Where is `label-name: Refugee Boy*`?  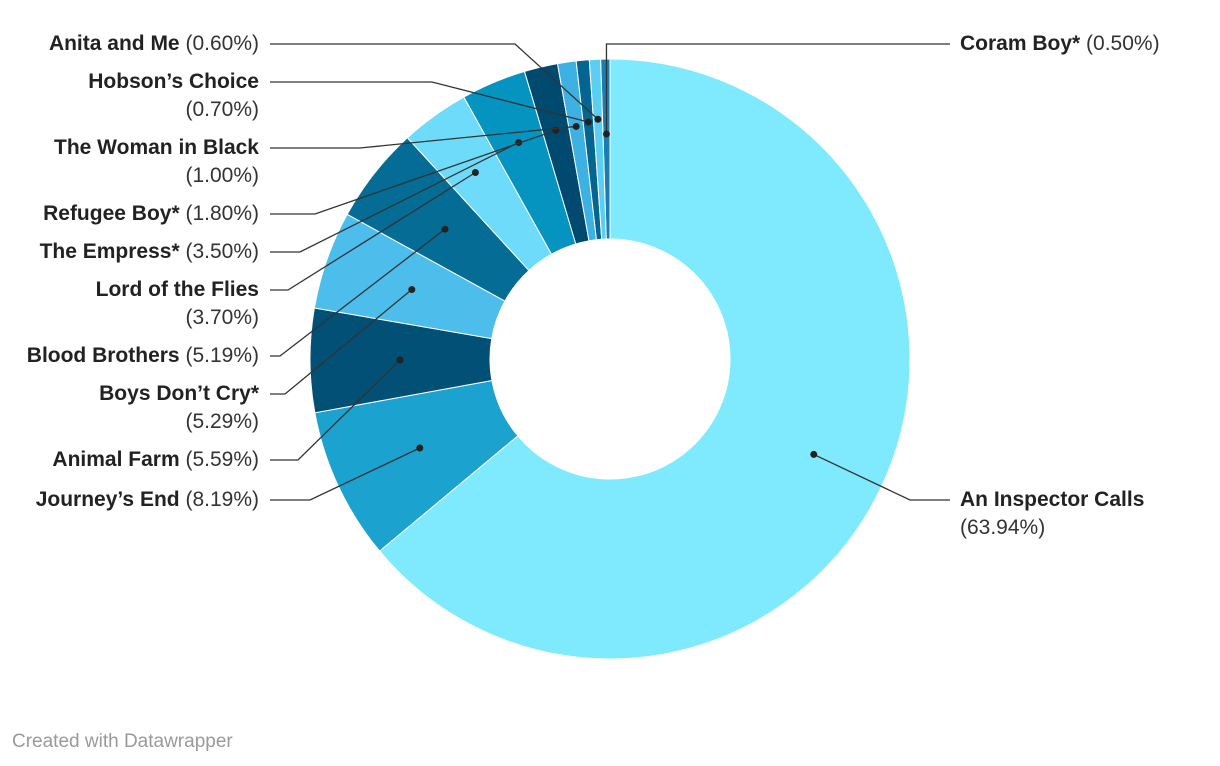 label-name: Refugee Boy* is located at coordinates (111, 213).